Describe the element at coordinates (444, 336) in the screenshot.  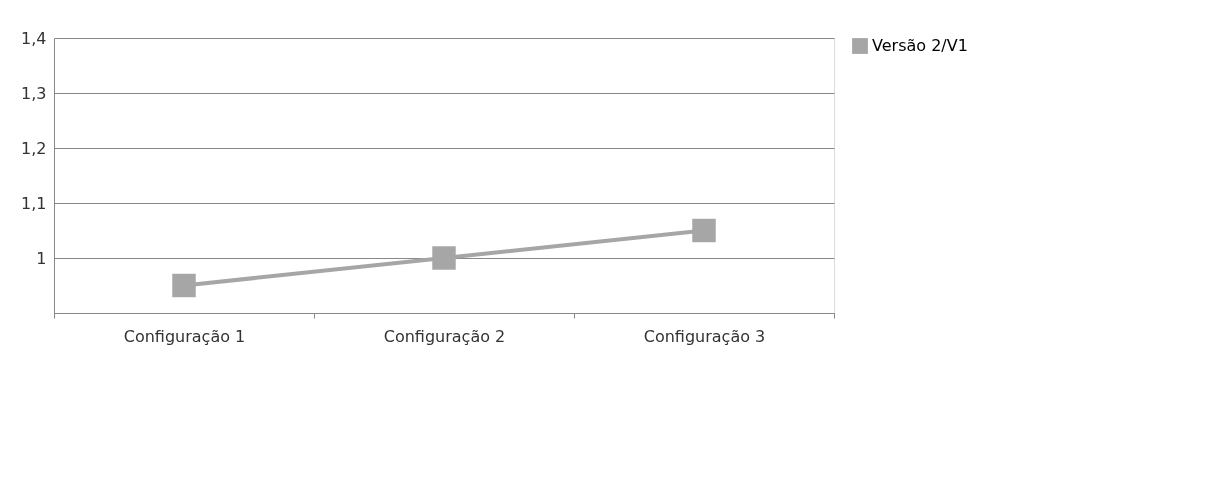
I see `x-tick-label: Configuração 2` at that location.